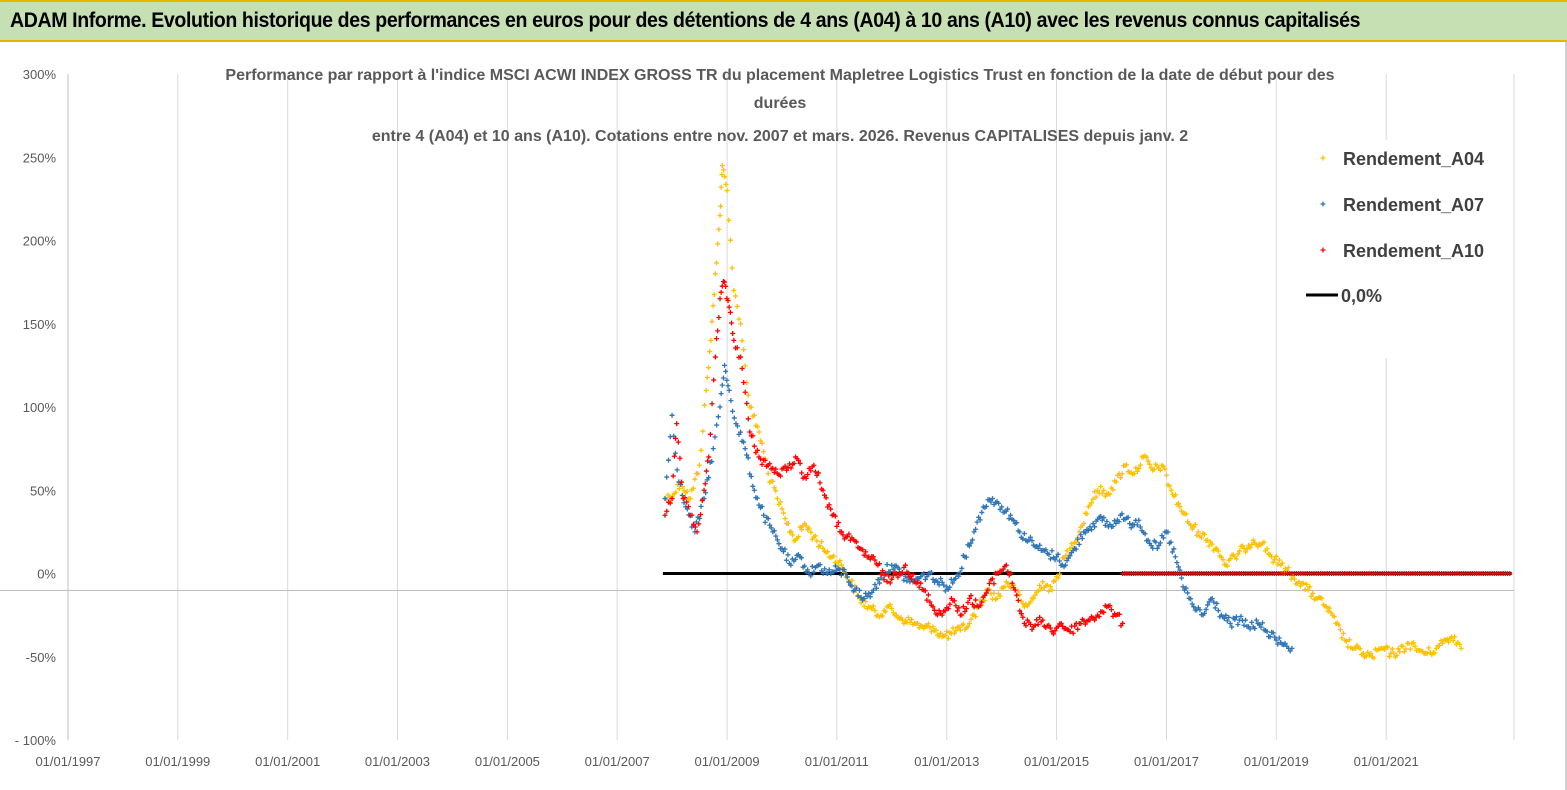 Image resolution: width=1567 pixels, height=790 pixels. I want to click on legend-marker, so click(1323, 250).